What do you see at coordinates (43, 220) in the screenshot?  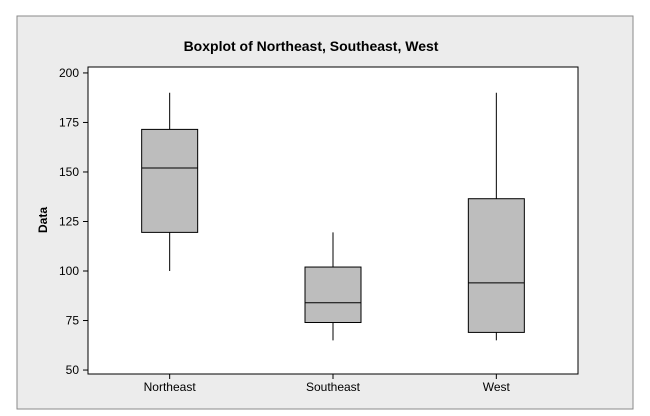 I see `y-axis-label: Data` at bounding box center [43, 220].